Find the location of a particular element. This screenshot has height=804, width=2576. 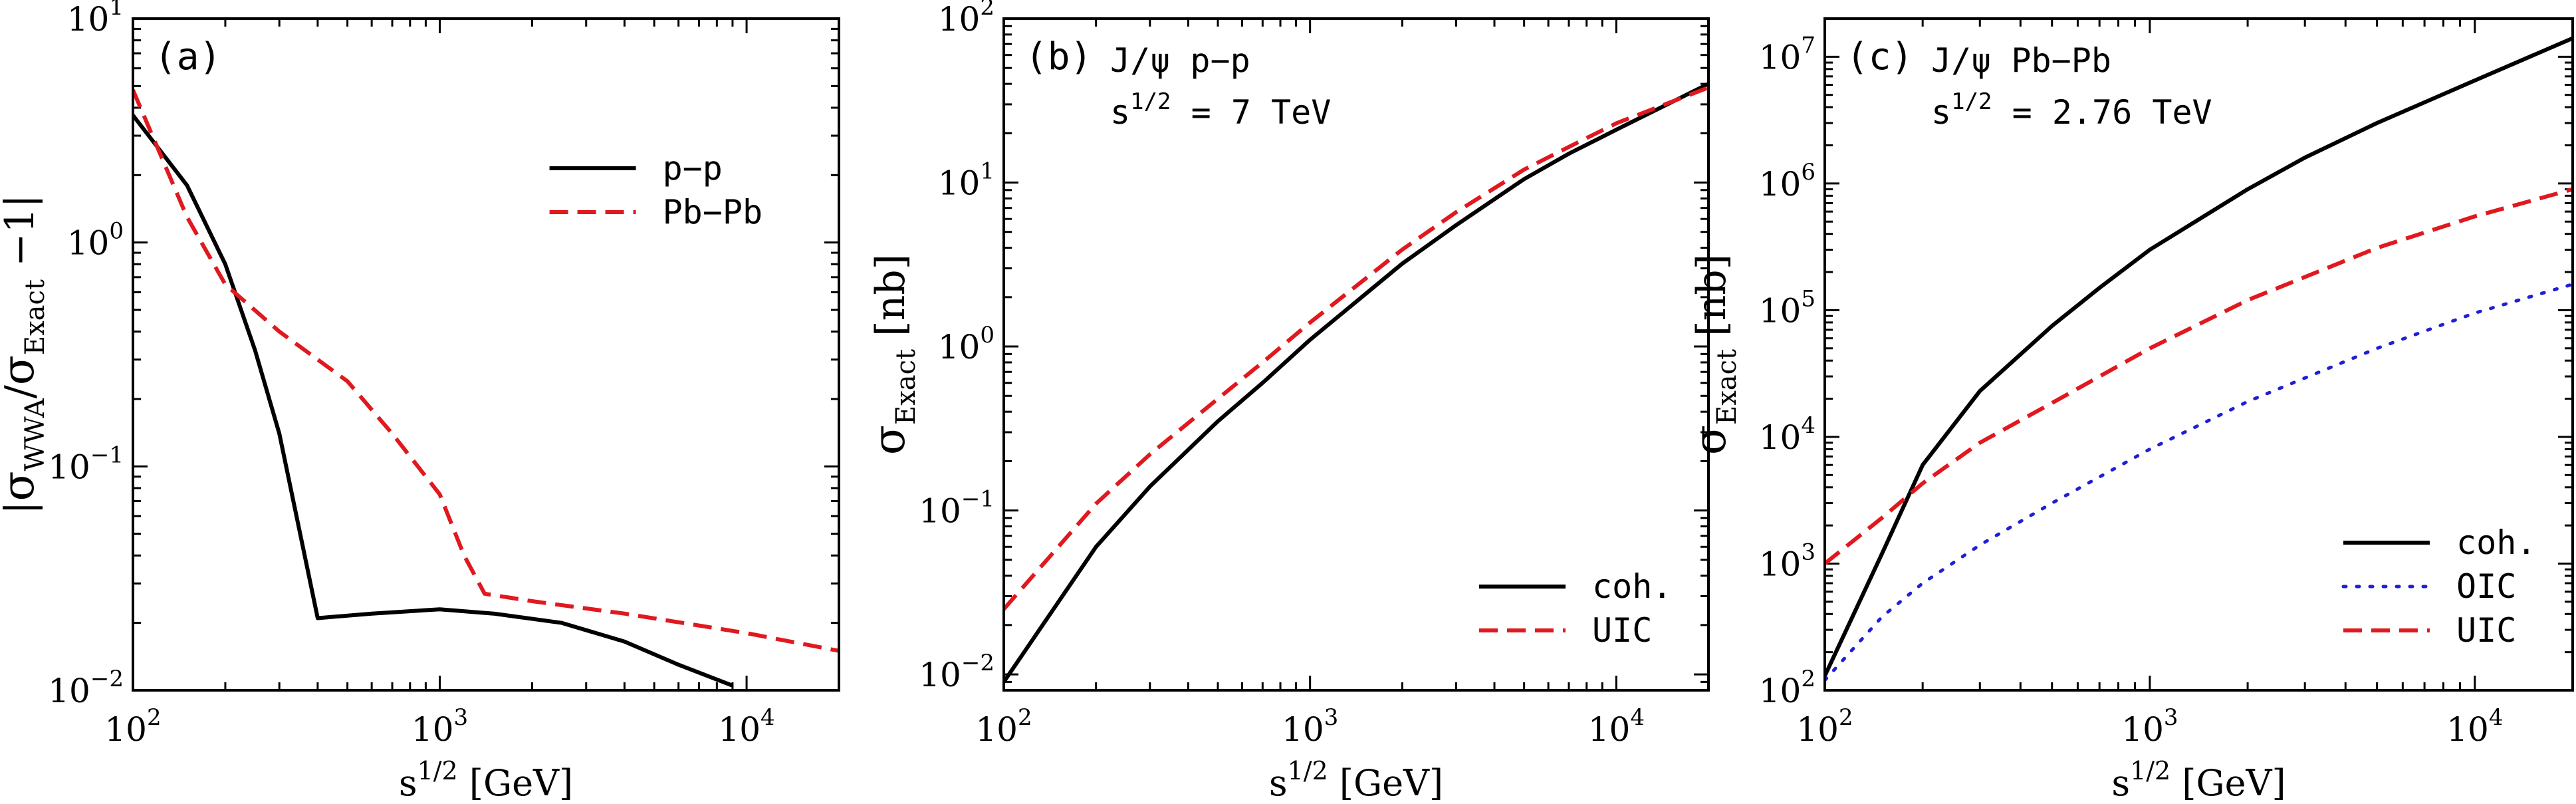

y-tick-label: 10⁻¹ is located at coordinates (86, 464).